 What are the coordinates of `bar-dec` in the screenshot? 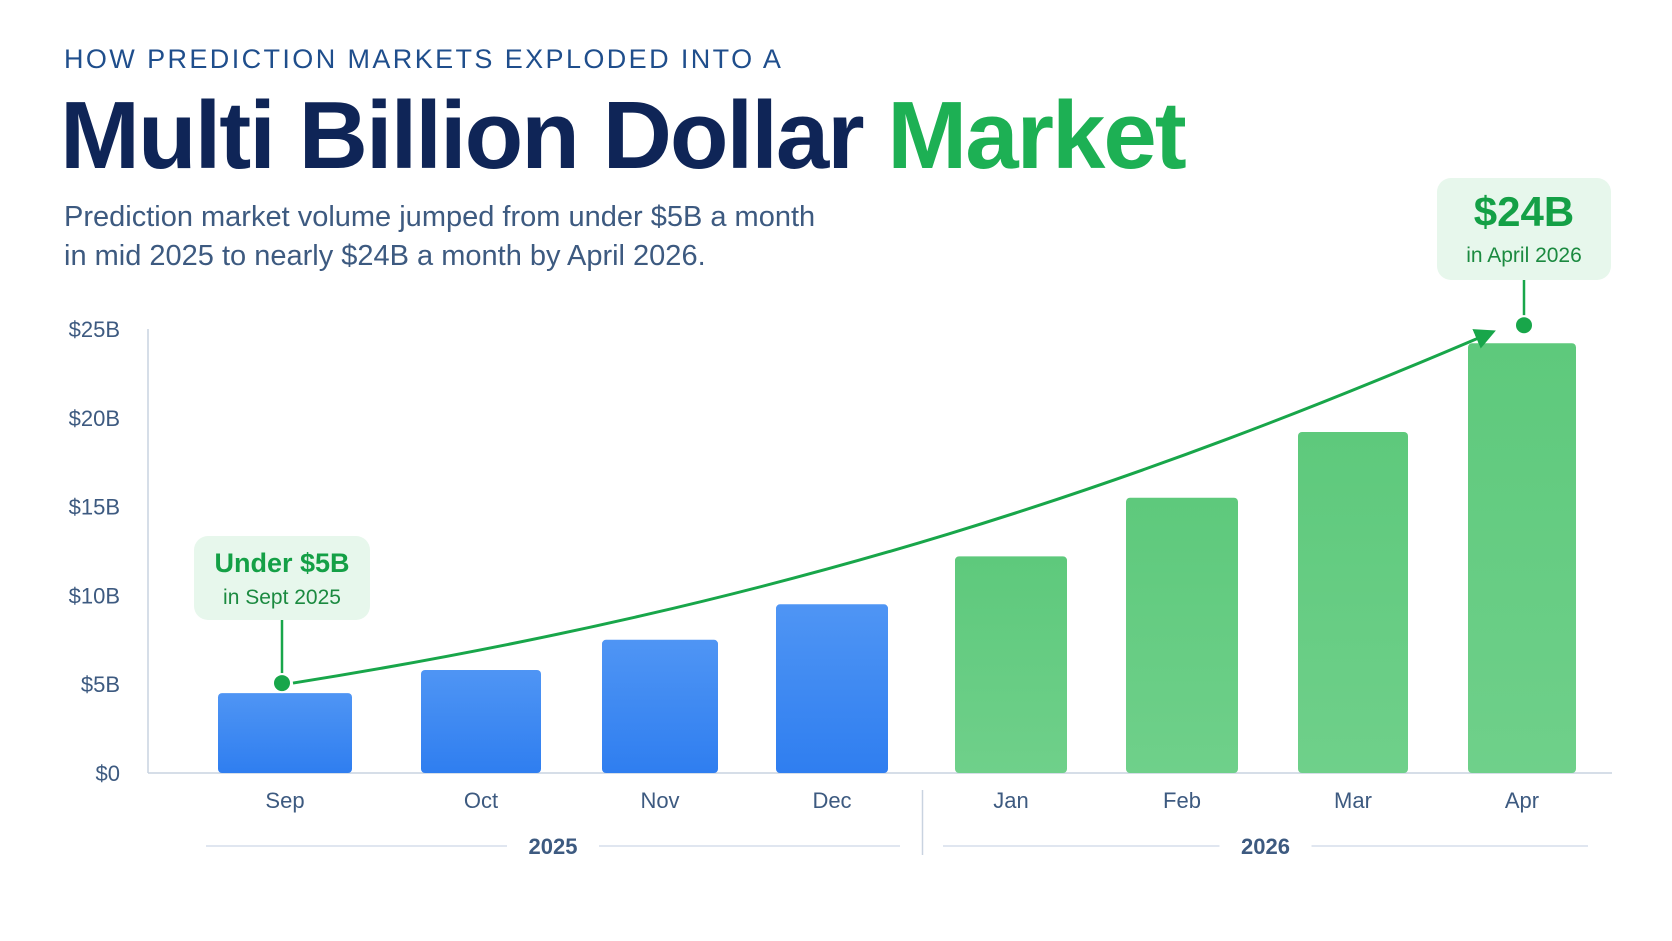 It's located at (832, 688).